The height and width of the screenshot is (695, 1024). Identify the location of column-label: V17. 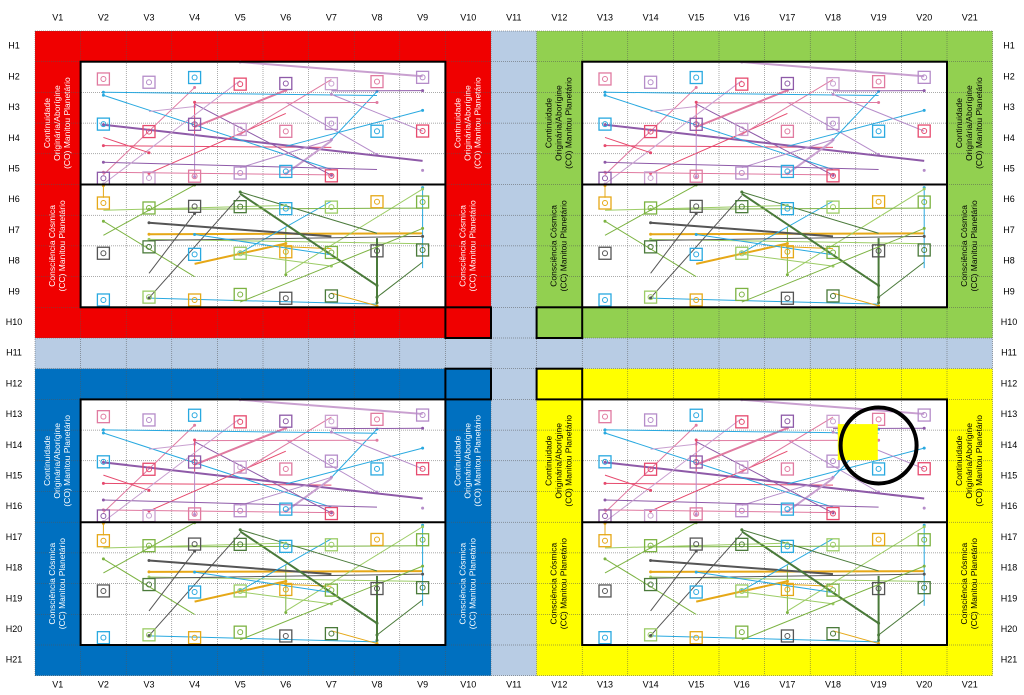
(787, 684).